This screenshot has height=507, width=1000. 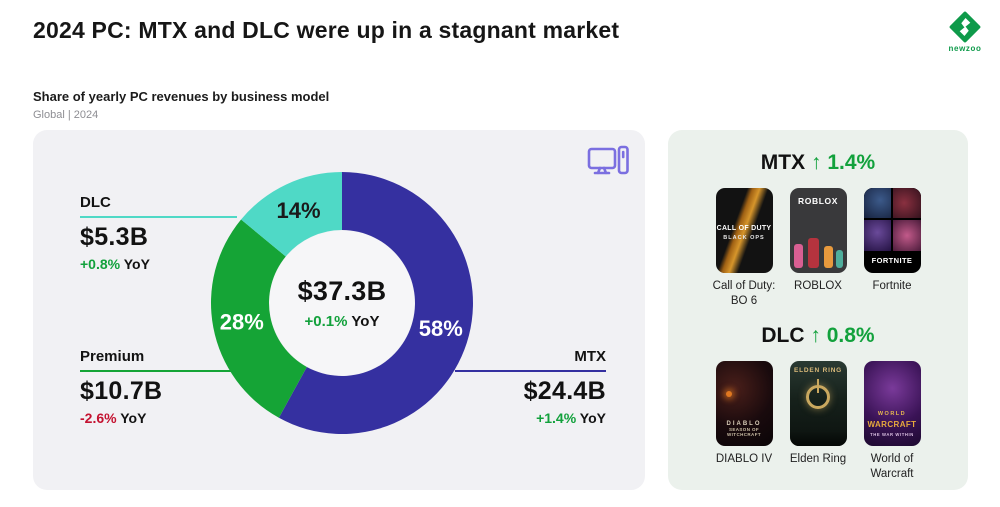 I want to click on game-card-diablo: DIABLO SEASON OF WITCHCRAFT DIABLO IV, so click(x=744, y=421).